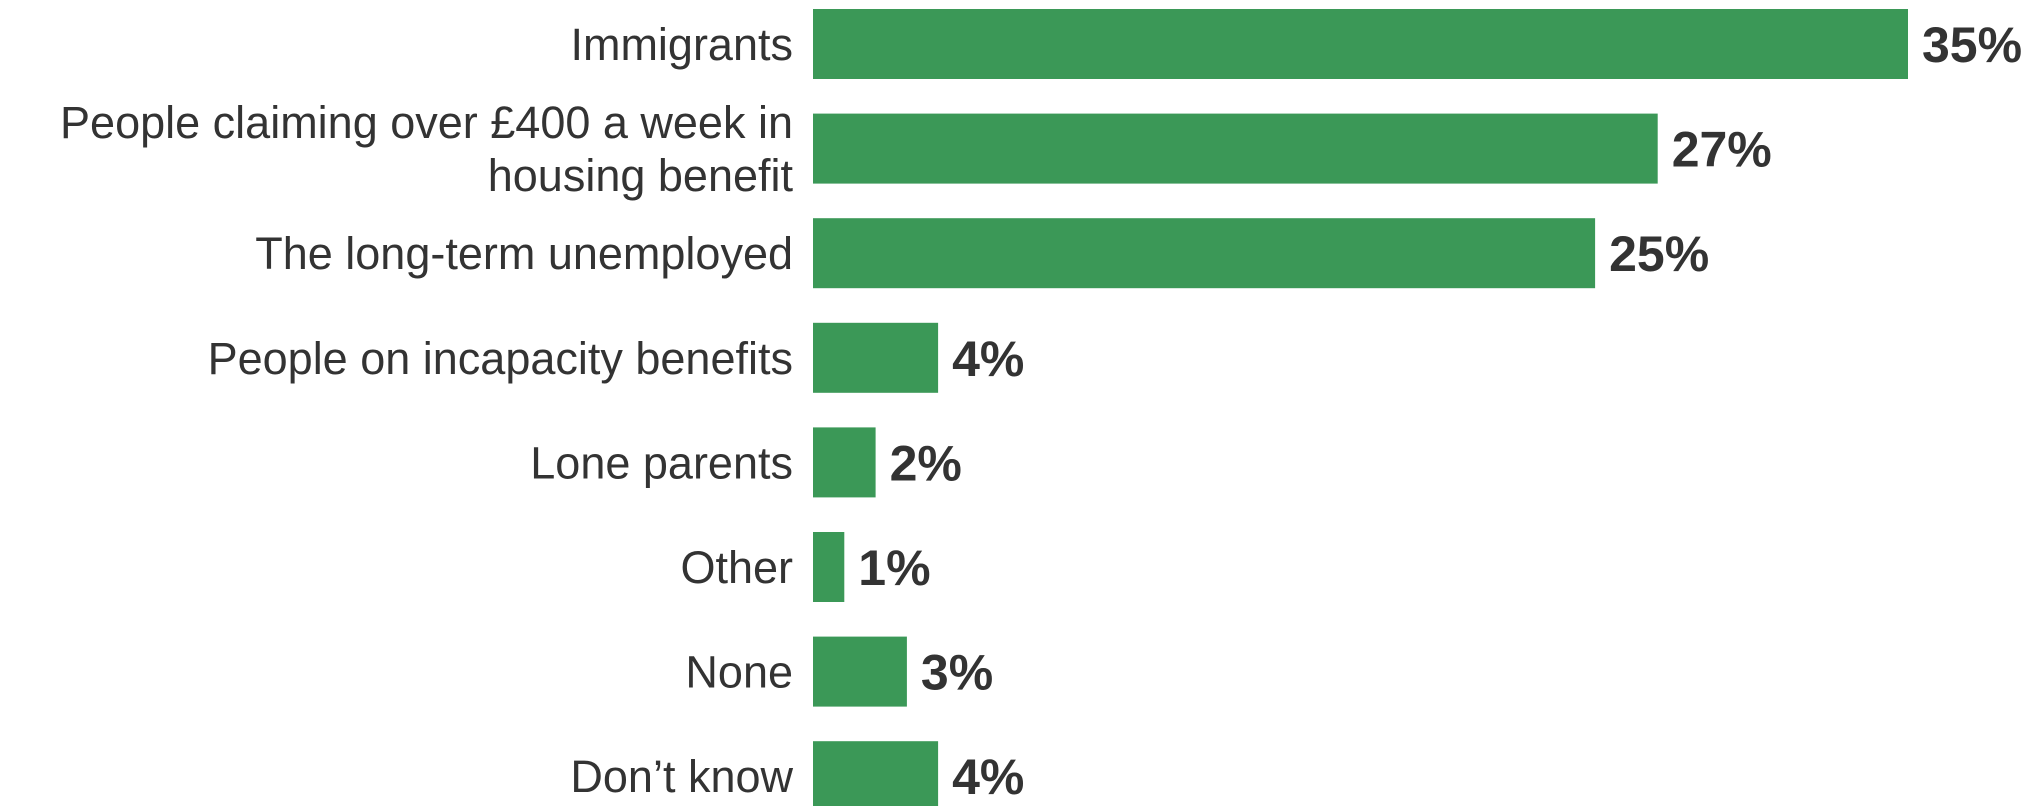 This screenshot has height=806, width=2033. I want to click on category-label: People on incapacity benefits, so click(500, 358).